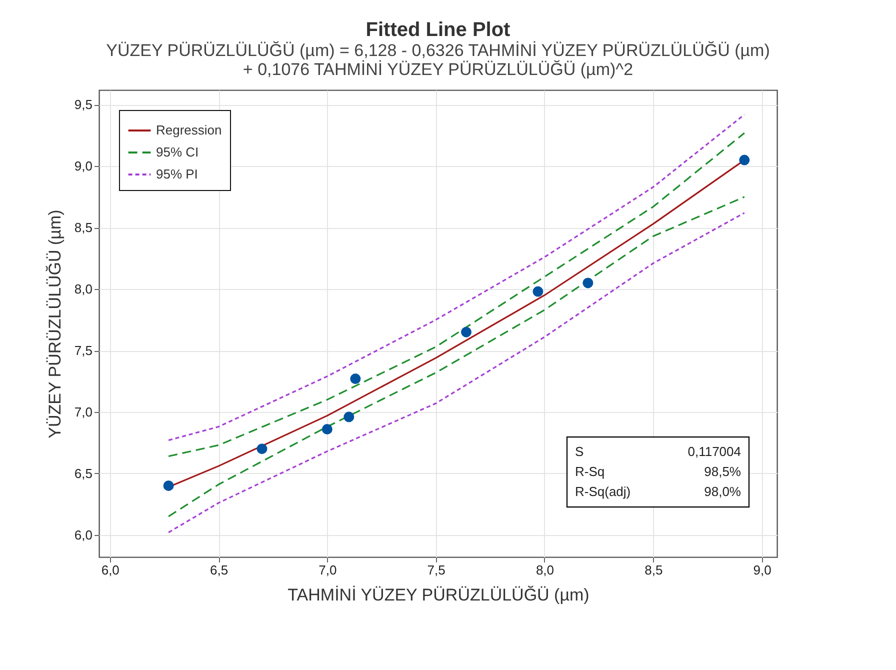 The image size is (896, 670). Describe the element at coordinates (83, 104) in the screenshot. I see `y-tick-label: 9,5` at that location.